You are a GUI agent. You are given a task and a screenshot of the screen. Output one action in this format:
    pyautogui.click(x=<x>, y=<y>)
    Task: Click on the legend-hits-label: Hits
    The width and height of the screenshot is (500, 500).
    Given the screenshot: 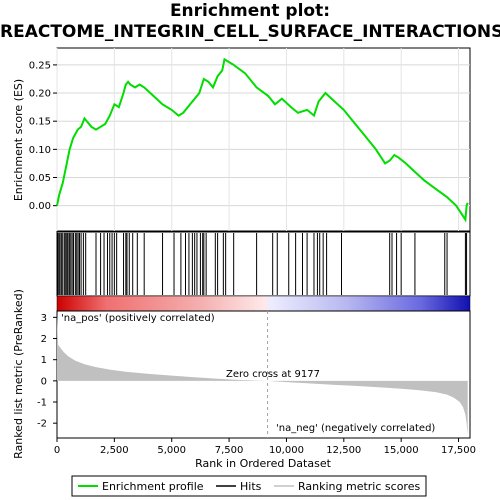 What is the action you would take?
    pyautogui.click(x=251, y=486)
    